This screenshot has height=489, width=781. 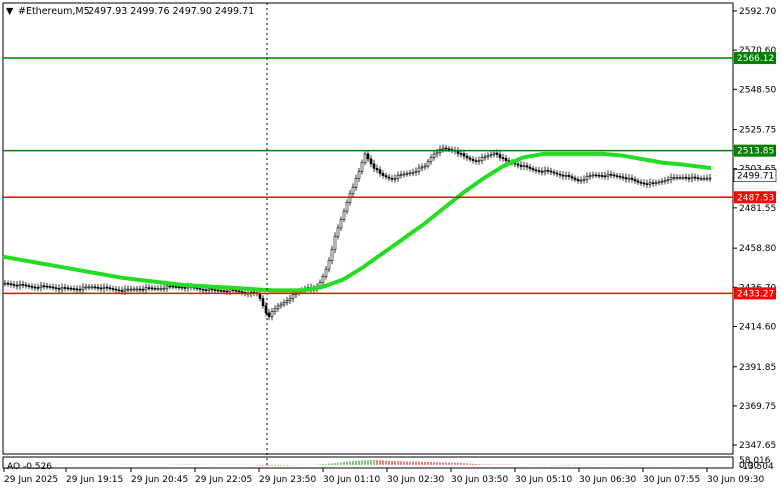 What do you see at coordinates (757, 131) in the screenshot?
I see `y-tick-label: 2525.75` at bounding box center [757, 131].